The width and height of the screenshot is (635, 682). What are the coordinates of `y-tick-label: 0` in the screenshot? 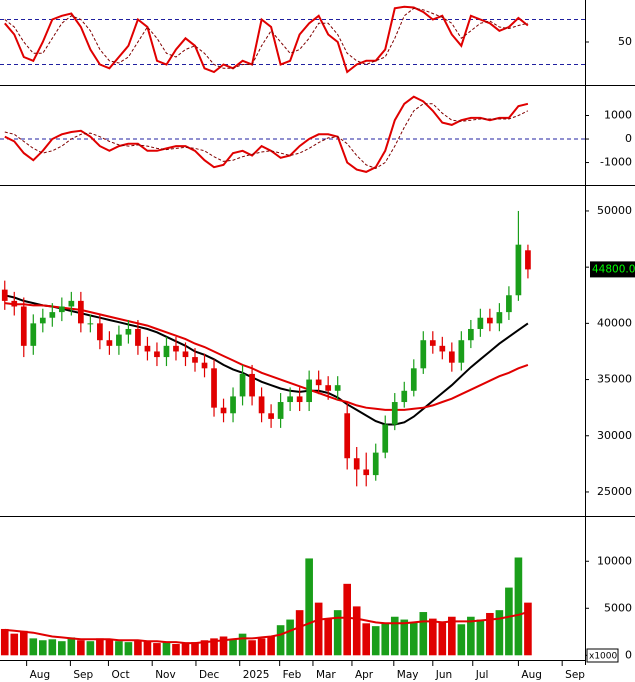 It's located at (628, 654).